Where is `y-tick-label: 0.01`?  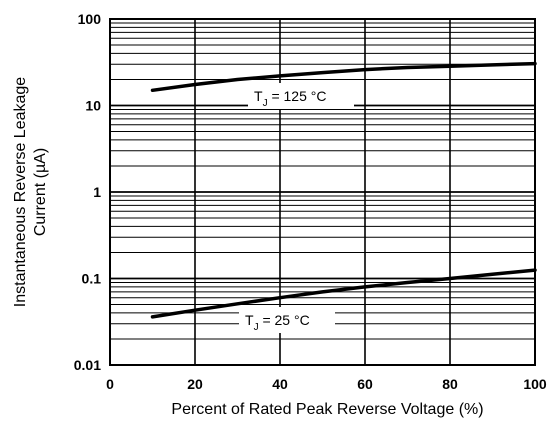 y-tick-label: 0.01 is located at coordinates (87, 365).